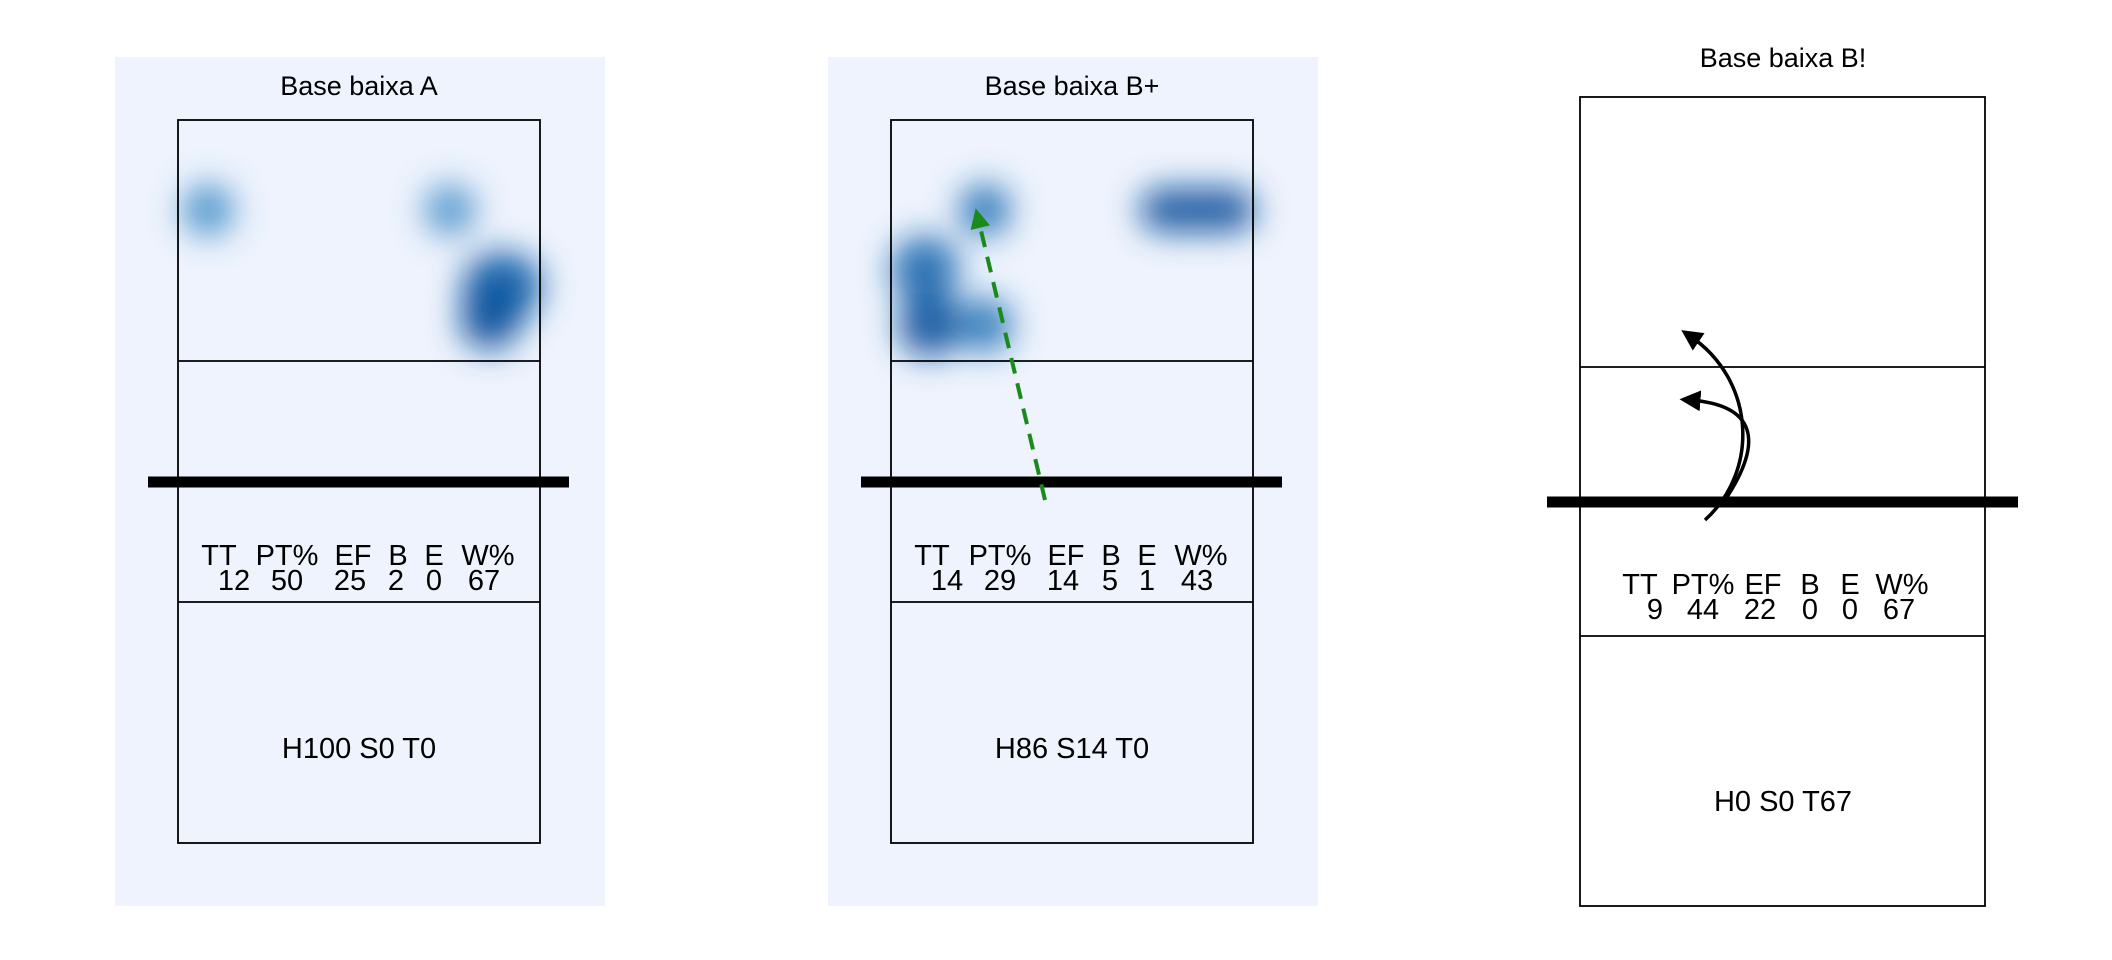 This screenshot has width=2112, height=960. Describe the element at coordinates (287, 581) in the screenshot. I see `stat-value-pt: 50` at that location.